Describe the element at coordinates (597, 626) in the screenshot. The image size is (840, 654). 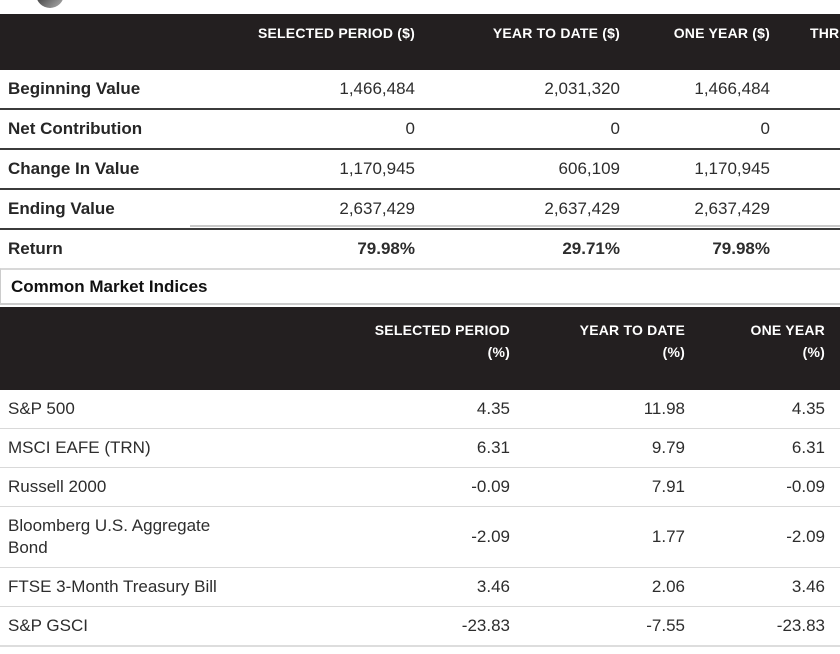
I see `cell-value: -7.55` at that location.